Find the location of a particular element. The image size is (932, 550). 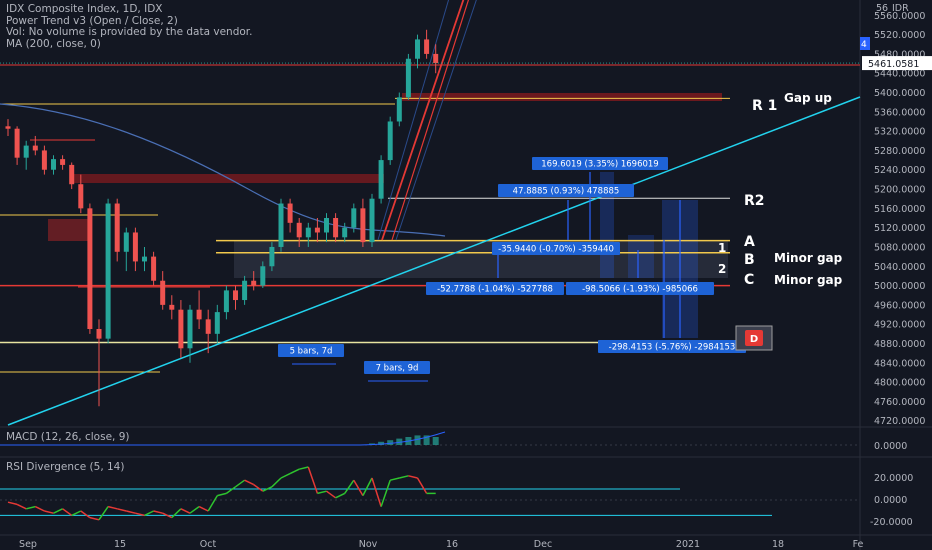

a-label: A is located at coordinates (749, 242).